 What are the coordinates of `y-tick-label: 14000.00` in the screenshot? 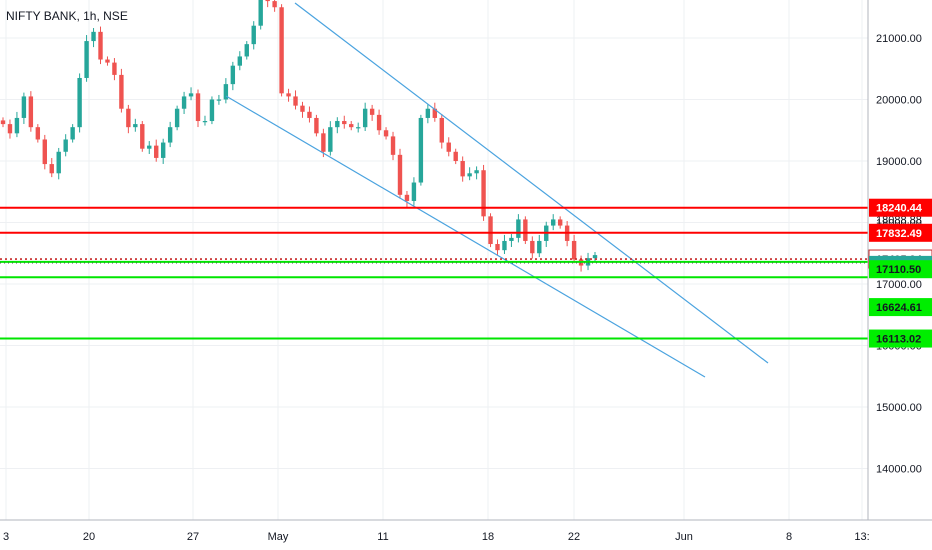 It's located at (899, 470).